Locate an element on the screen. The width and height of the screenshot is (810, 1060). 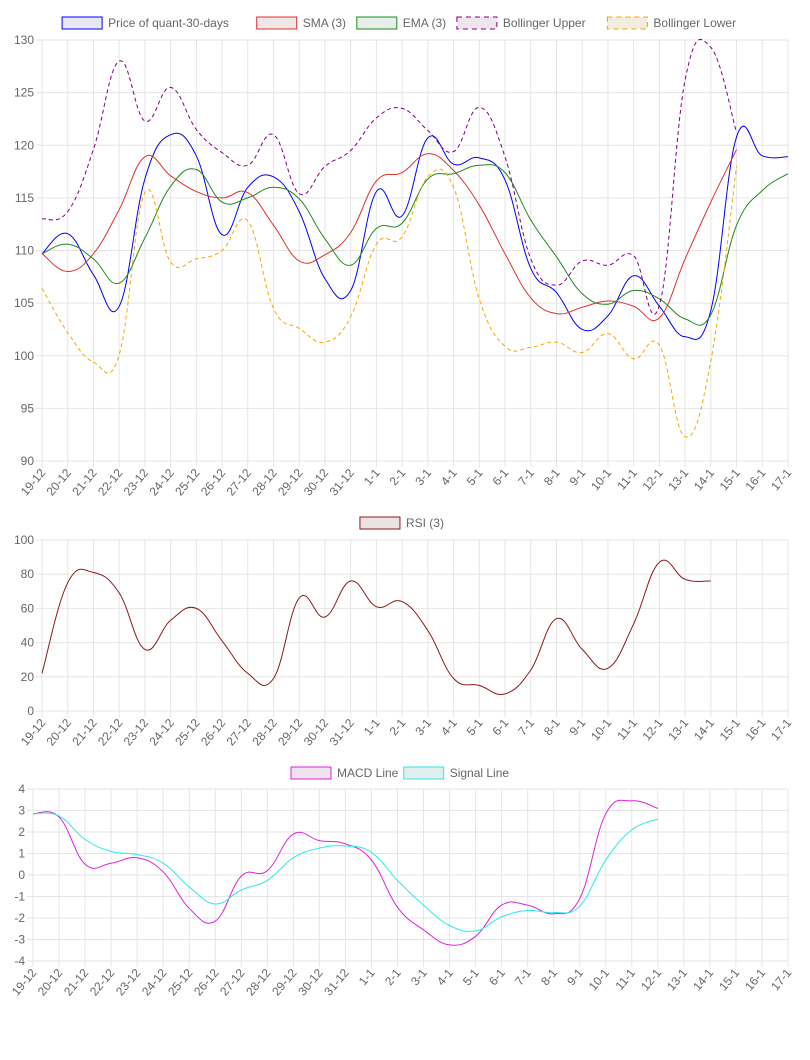
data-point-price-of-quant-30-days: 13-1: 101.8 is located at coordinates (685, 337).